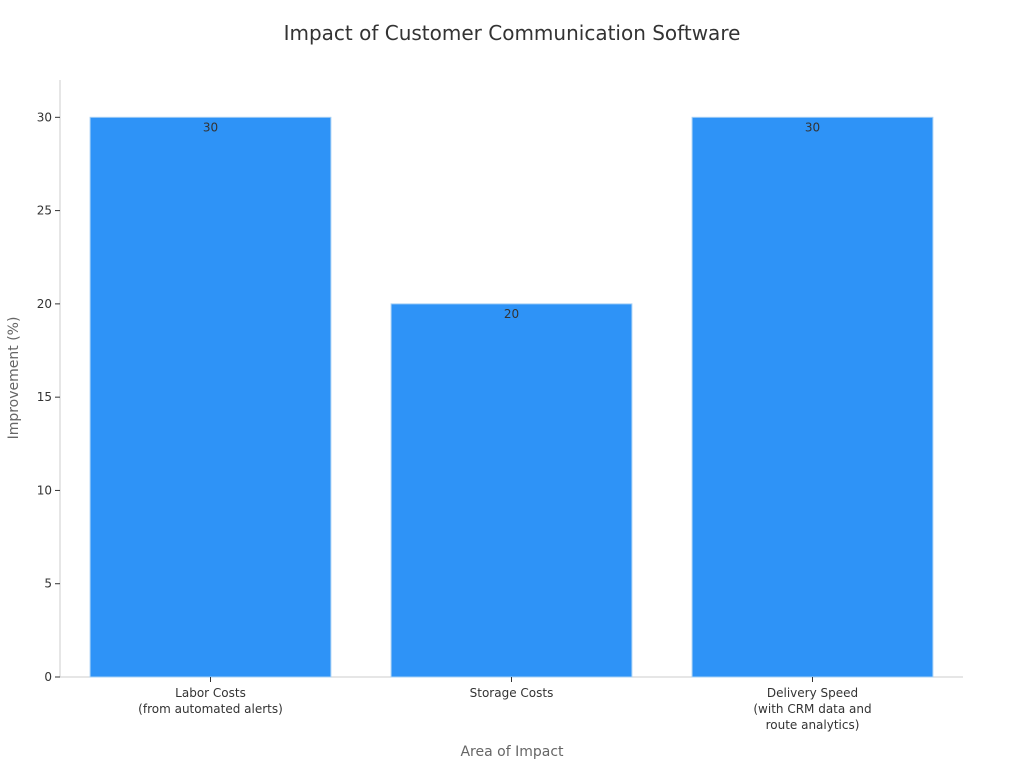 Image resolution: width=1024 pixels, height=768 pixels. Describe the element at coordinates (210, 709) in the screenshot. I see `x-tick-label: (from automated alerts)` at that location.